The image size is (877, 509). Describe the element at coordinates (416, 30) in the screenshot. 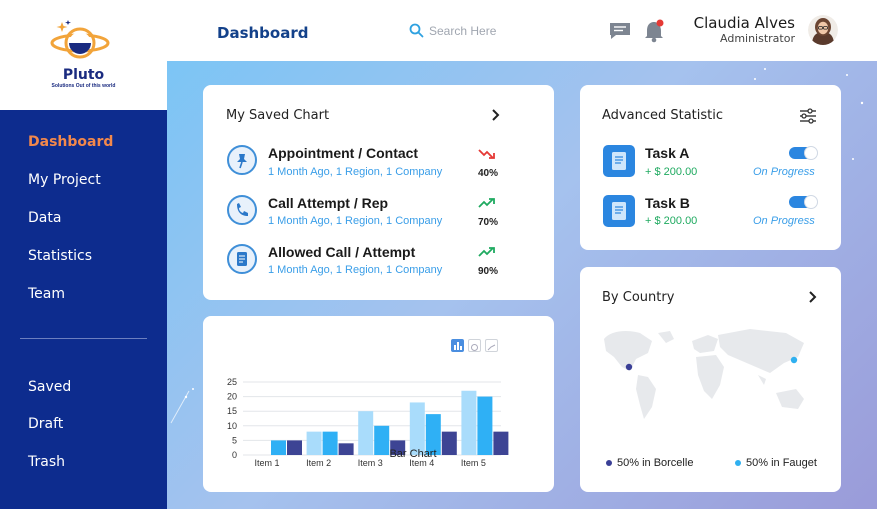

I see `search-icon` at that location.